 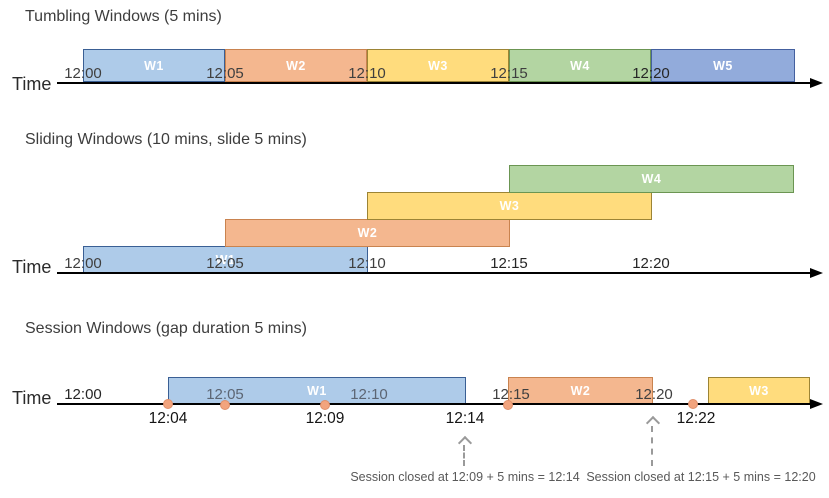 I want to click on session-tick: 12:00, so click(x=83, y=394).